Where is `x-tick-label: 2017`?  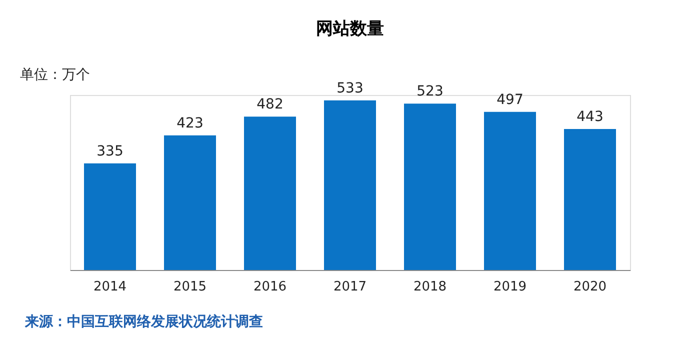
x-tick-label: 2017 is located at coordinates (350, 287).